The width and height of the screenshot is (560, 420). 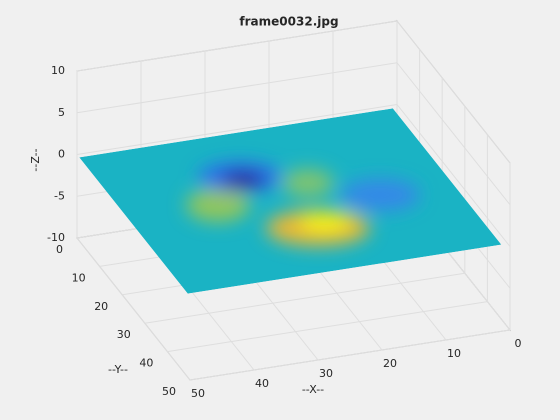 What do you see at coordinates (79, 277) in the screenshot?
I see `y-tick-label: 10` at bounding box center [79, 277].